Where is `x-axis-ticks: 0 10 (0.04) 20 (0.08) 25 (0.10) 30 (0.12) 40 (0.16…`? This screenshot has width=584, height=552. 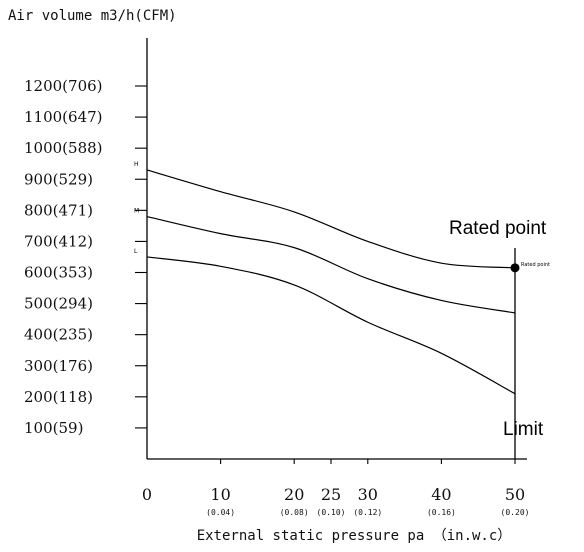
x-axis-ticks: 0 10 (0.04) 20 (0.08) 25 (0.10) 30 (0.12) 40 (0.16… is located at coordinates (336, 488).